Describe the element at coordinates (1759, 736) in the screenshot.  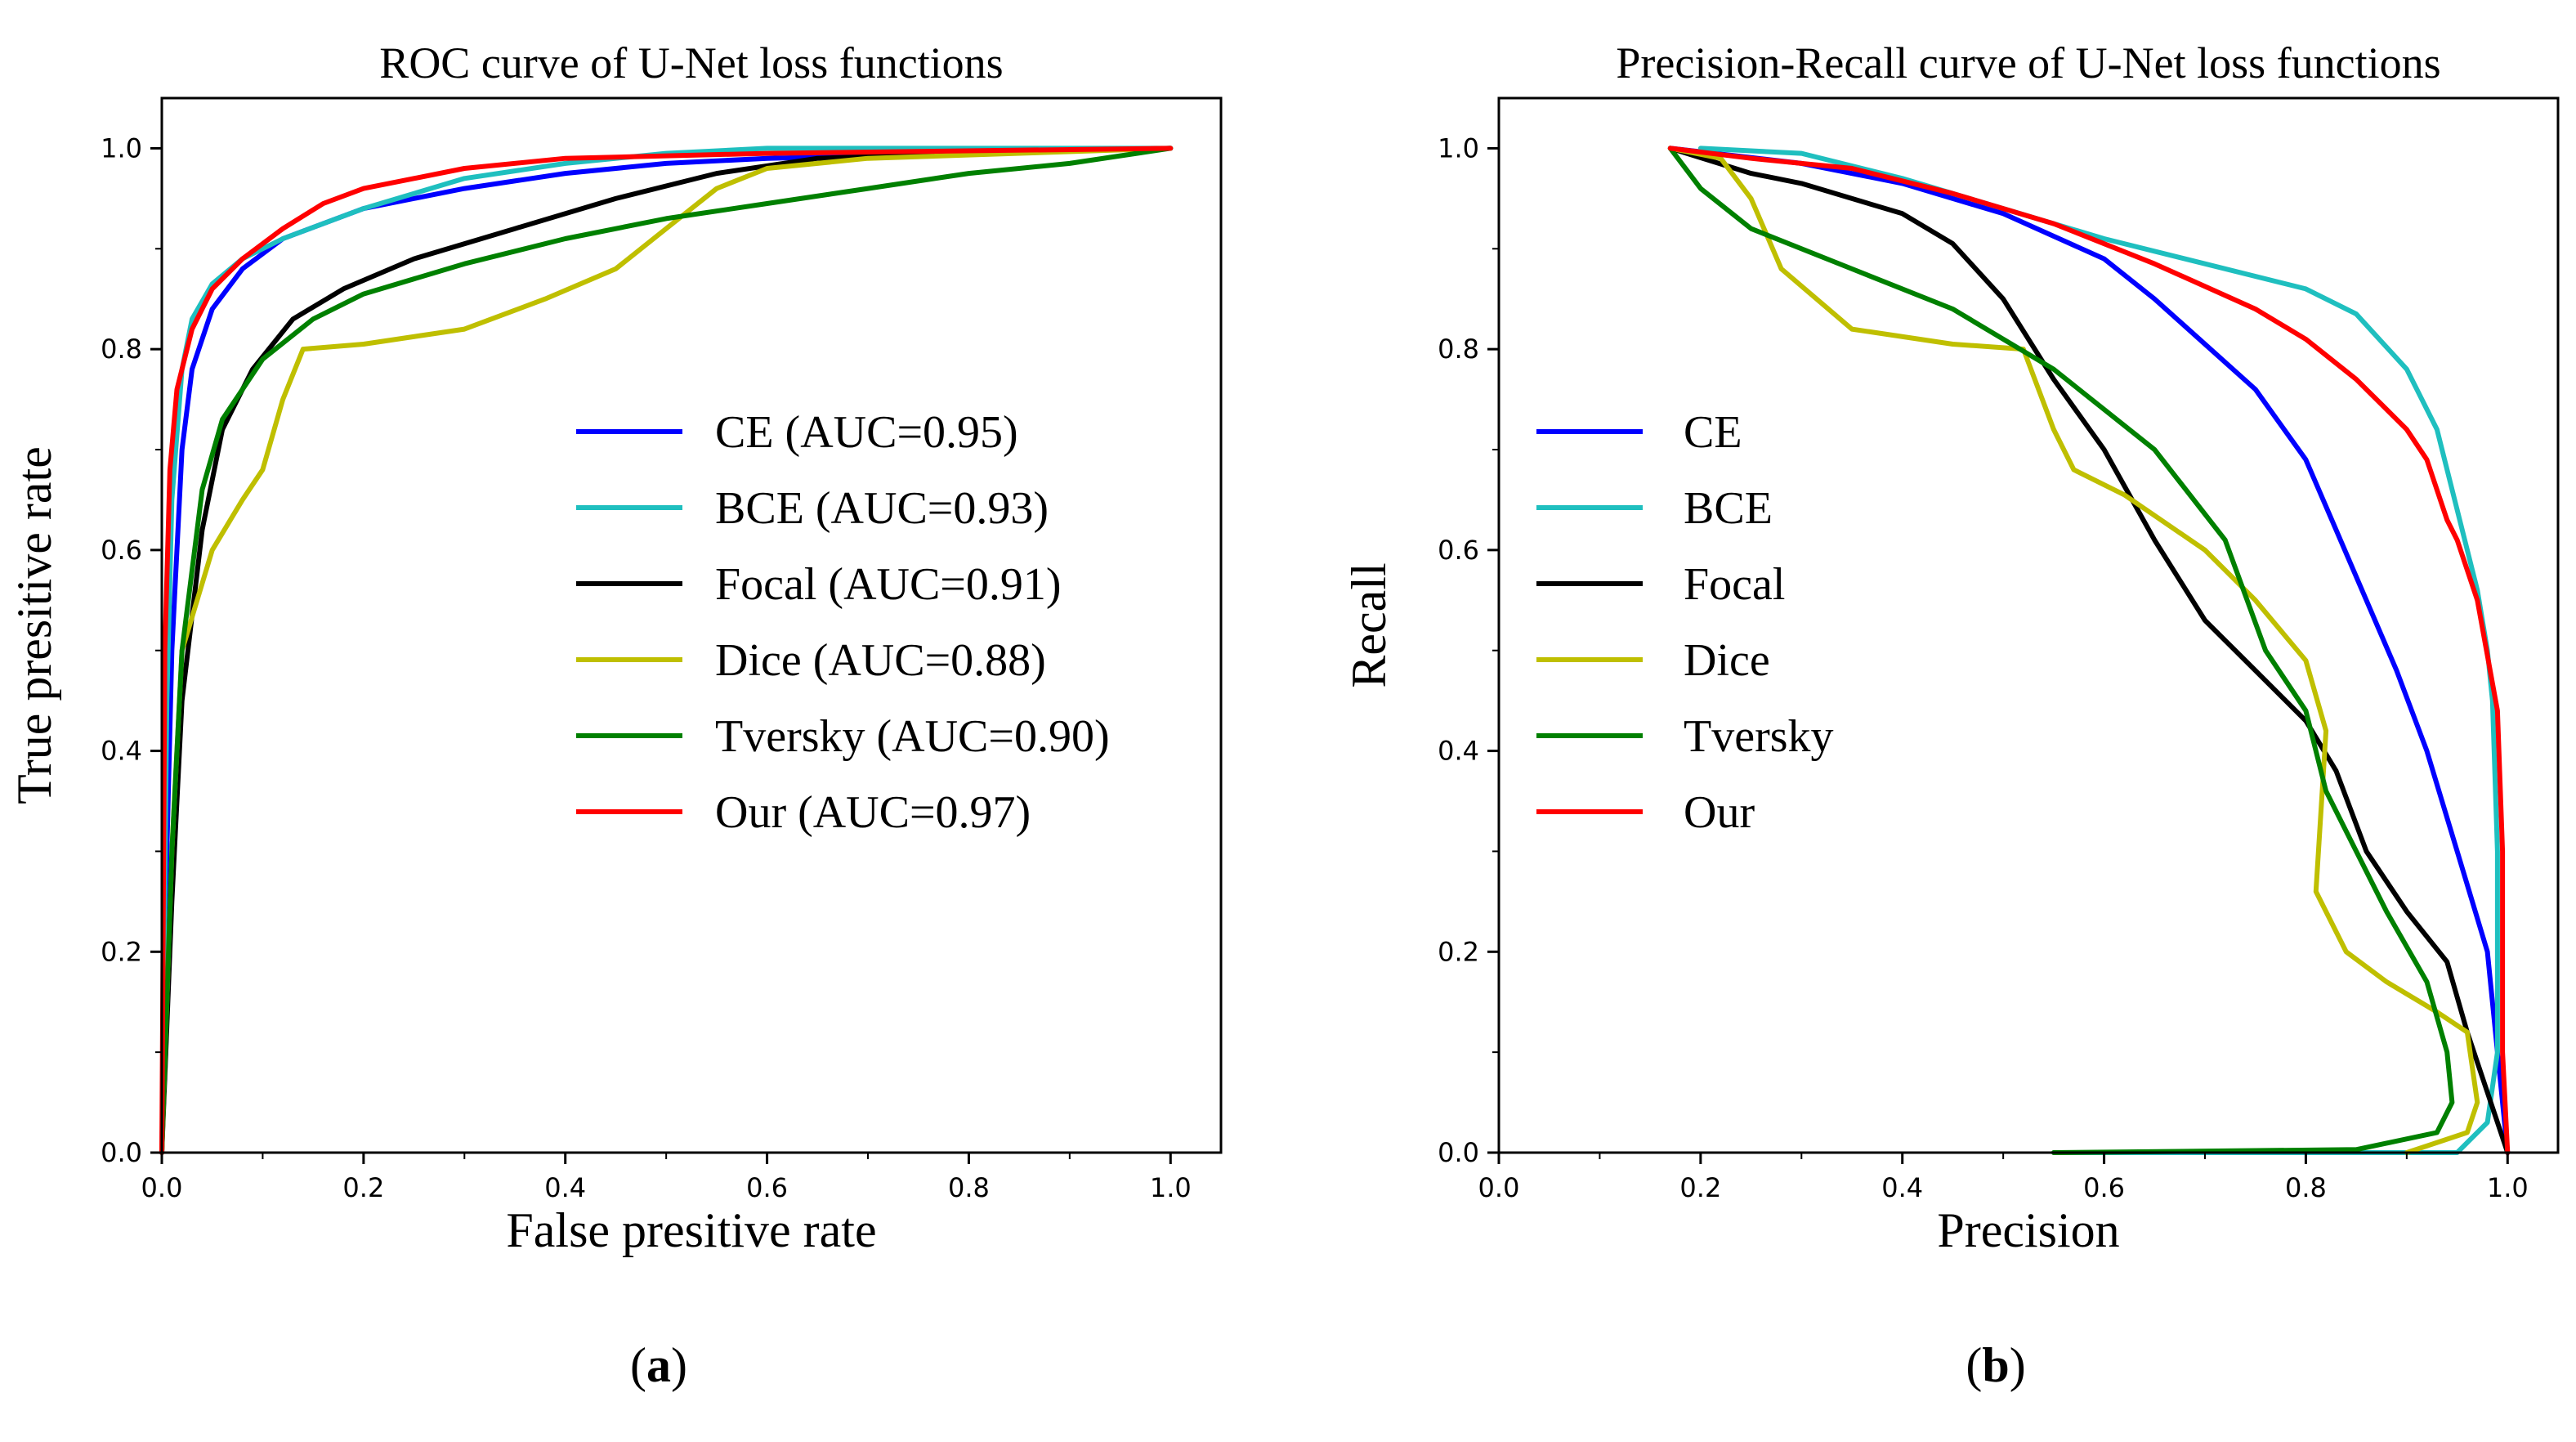
I see `legend-entry: Tversky` at that location.